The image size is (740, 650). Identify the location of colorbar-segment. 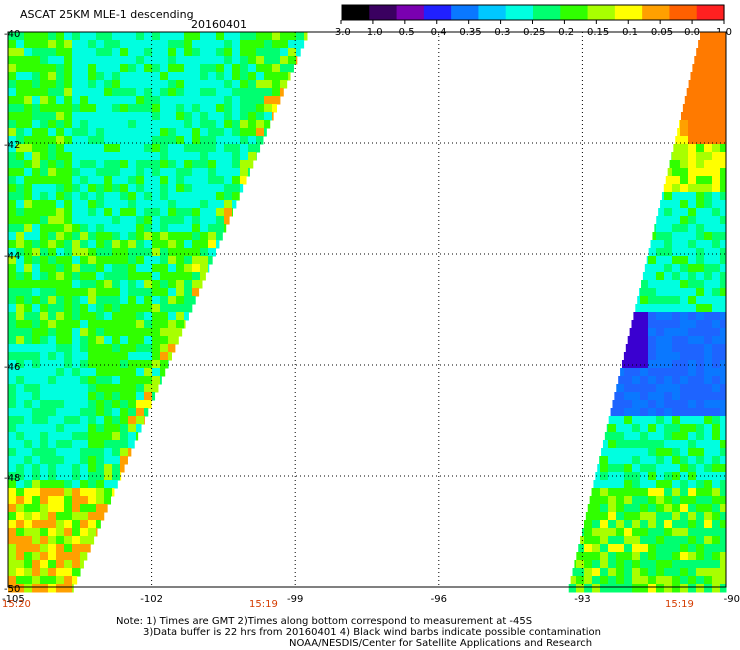
(628, 12).